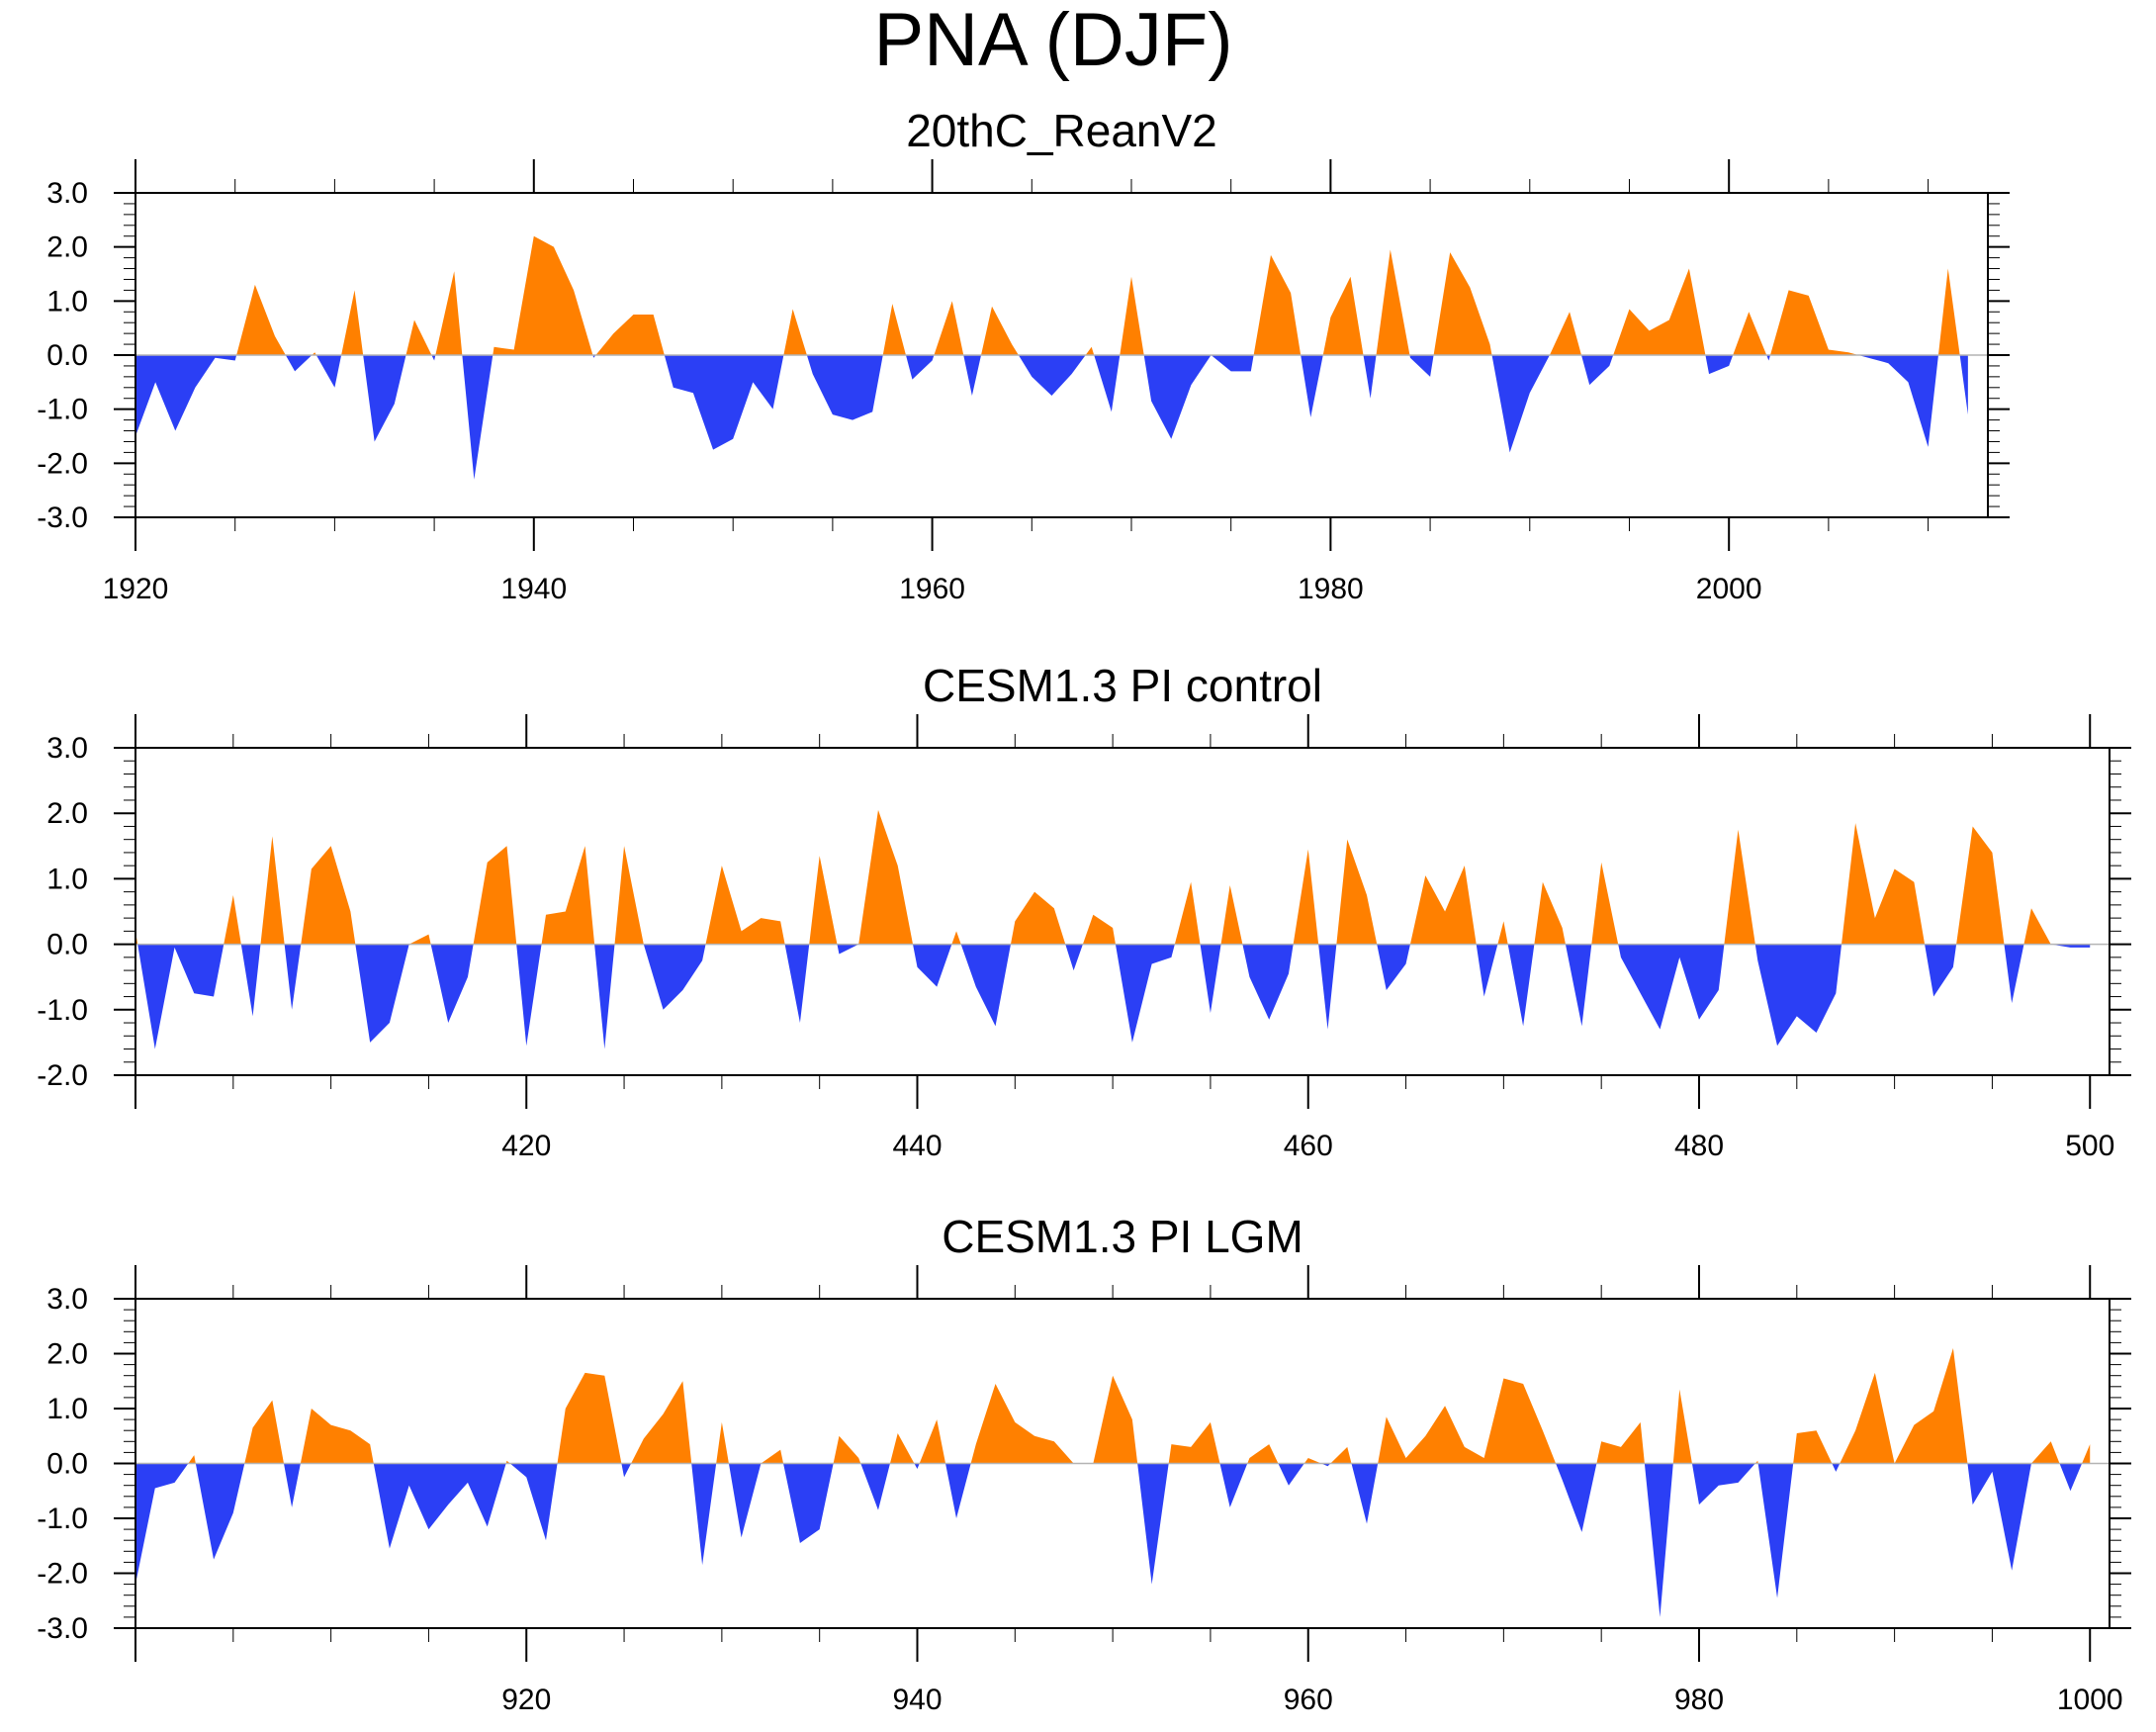 Image resolution: width=2156 pixels, height=1732 pixels. I want to click on x-tick-label: 2000, so click(1729, 589).